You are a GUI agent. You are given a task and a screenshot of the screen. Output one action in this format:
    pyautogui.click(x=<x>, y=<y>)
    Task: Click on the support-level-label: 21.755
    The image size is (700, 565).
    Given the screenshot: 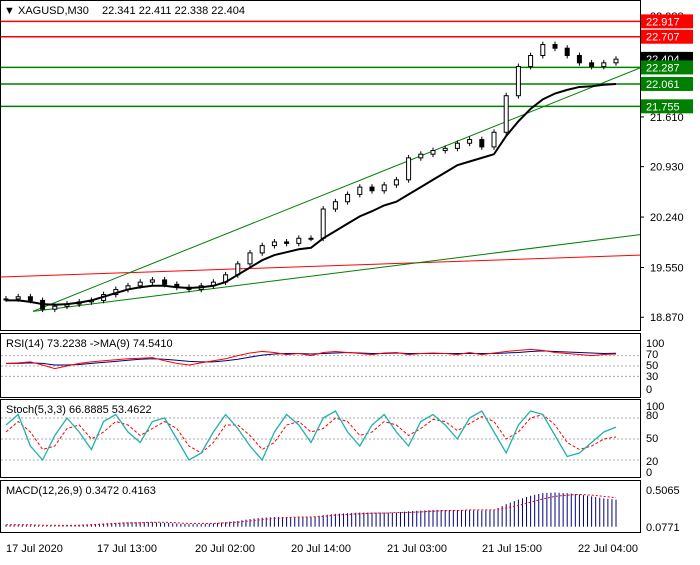 What is the action you would take?
    pyautogui.click(x=663, y=107)
    